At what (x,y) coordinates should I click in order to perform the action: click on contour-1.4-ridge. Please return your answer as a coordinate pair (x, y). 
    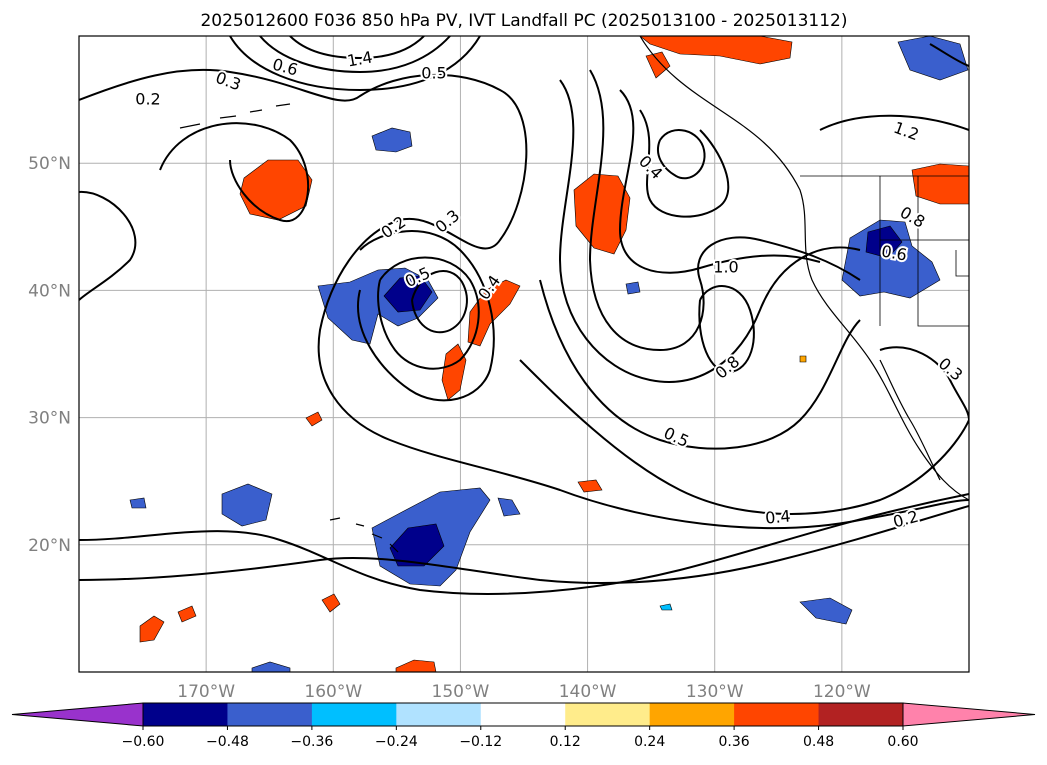
    Looking at the image, I should click on (681, 154).